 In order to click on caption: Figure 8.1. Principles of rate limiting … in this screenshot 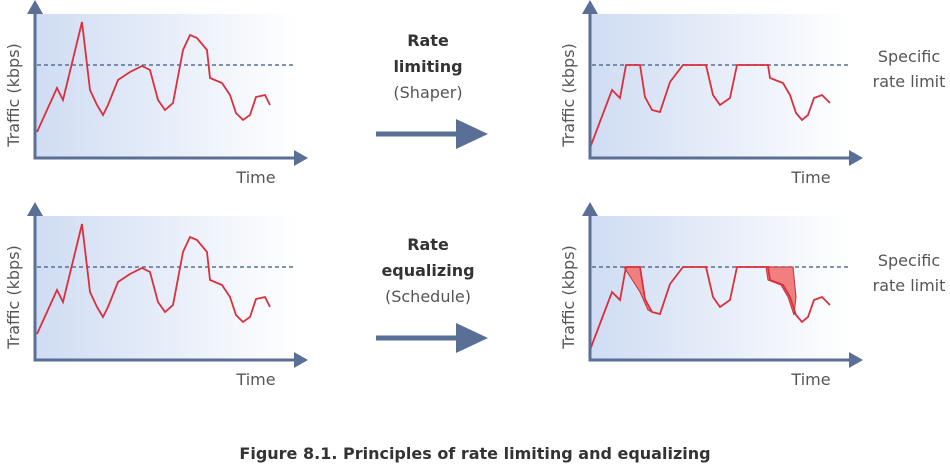, I will do `click(474, 453)`.